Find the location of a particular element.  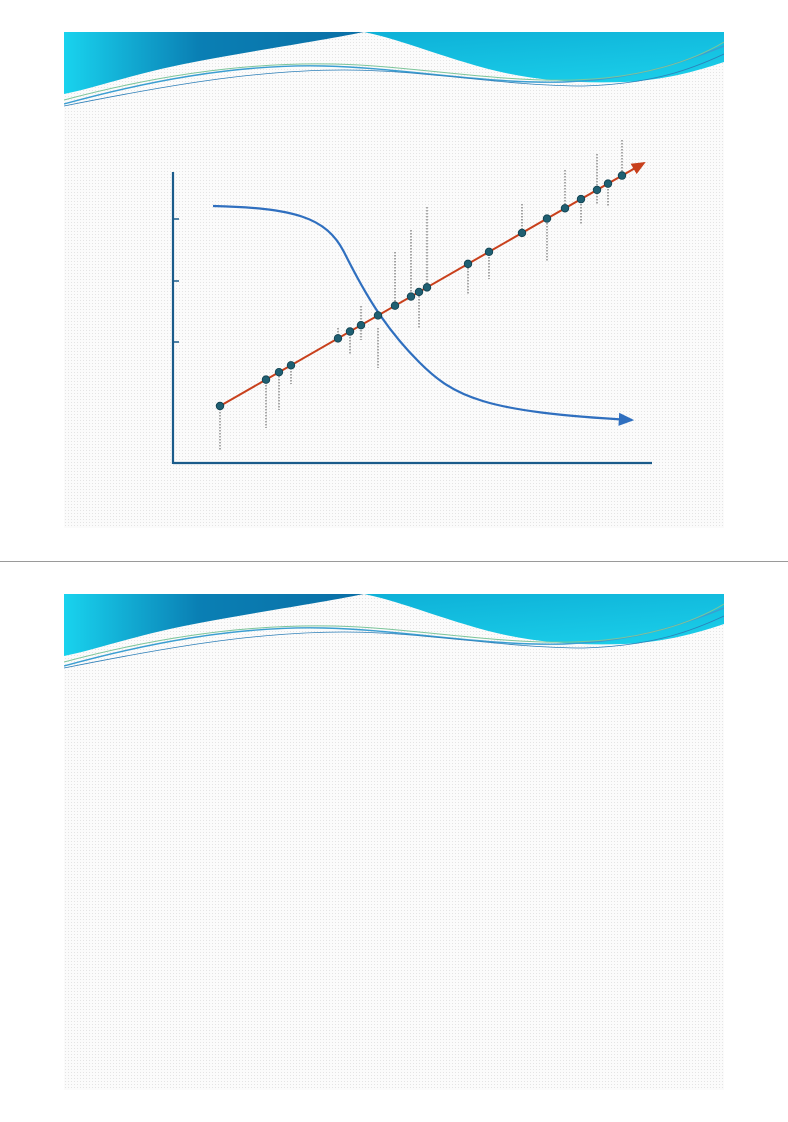

sigmoid-curve is located at coordinates (423, 315).